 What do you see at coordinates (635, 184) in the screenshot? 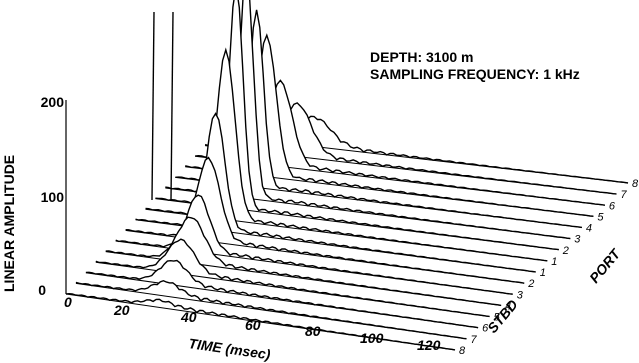
I see `port-tick-label: 8` at bounding box center [635, 184].